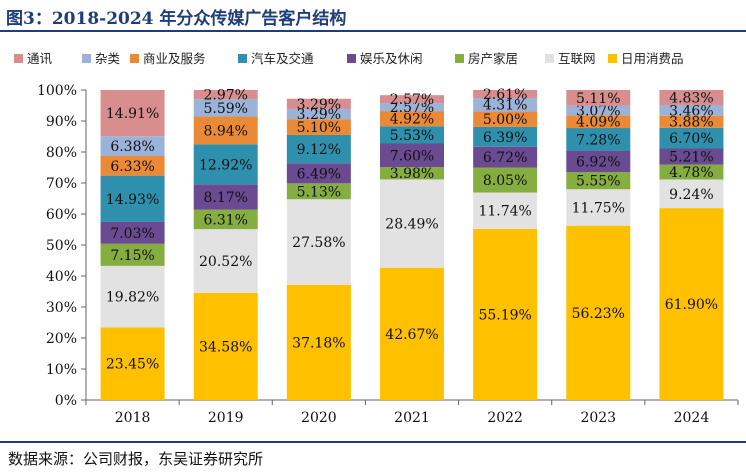  Describe the element at coordinates (57, 91) in the screenshot. I see `y-tick-label: 100%` at that location.